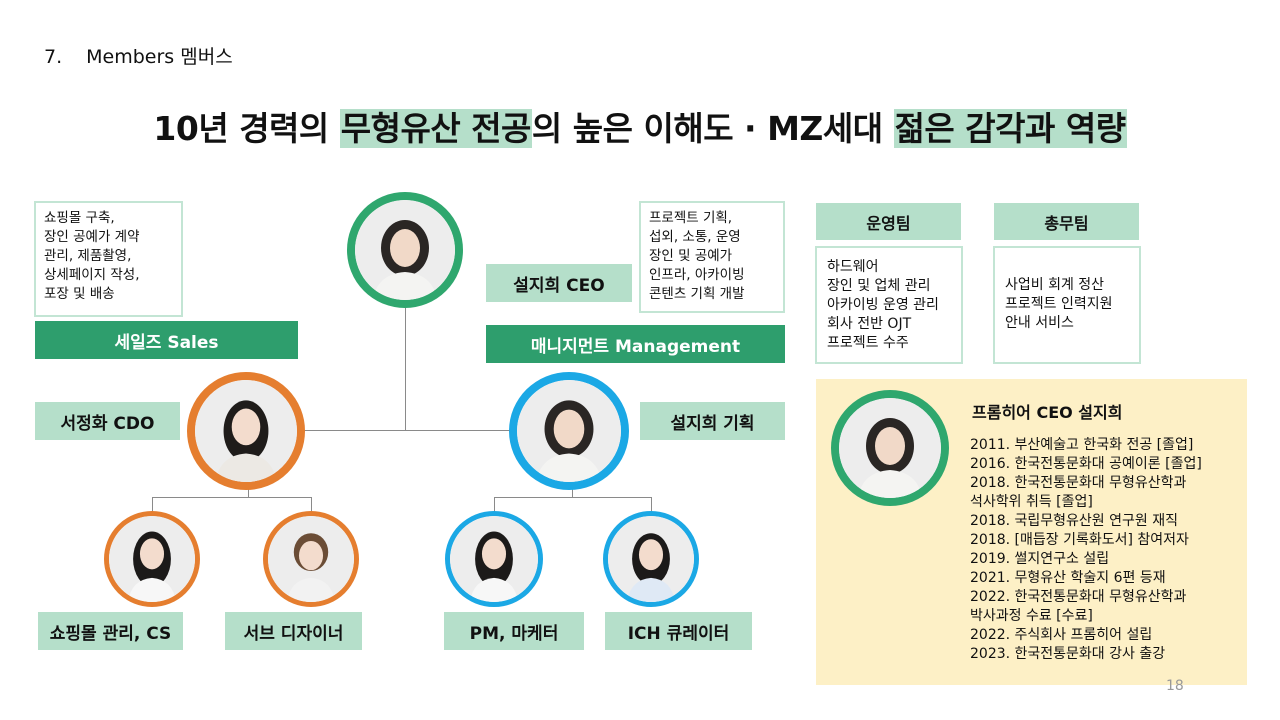 The height and width of the screenshot is (720, 1280). Describe the element at coordinates (435, 128) in the screenshot. I see `headline-highlight1: 무형유산 전공` at that location.